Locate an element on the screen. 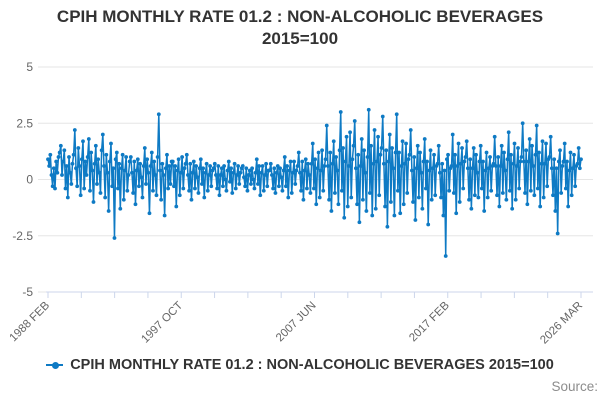 Image resolution: width=600 pixels, height=400 pixels. x-axis is located at coordinates (319, 294).